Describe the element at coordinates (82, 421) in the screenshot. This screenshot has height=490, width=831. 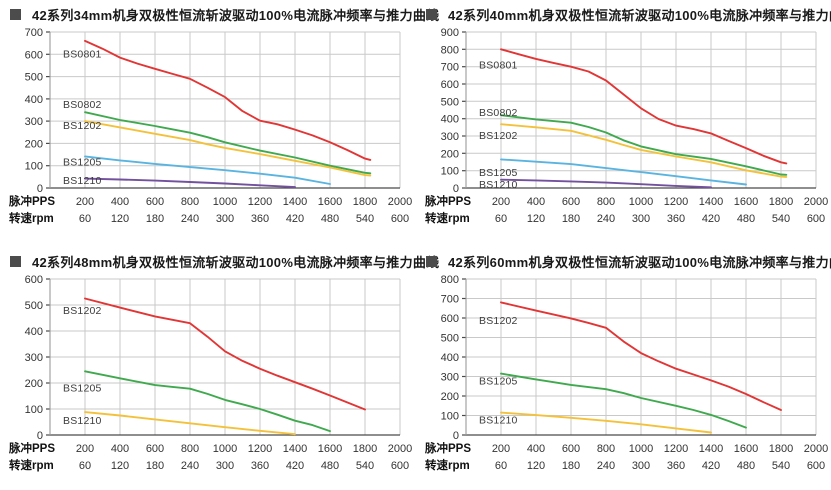
I see `series-label-BS1210: BS1210` at that location.